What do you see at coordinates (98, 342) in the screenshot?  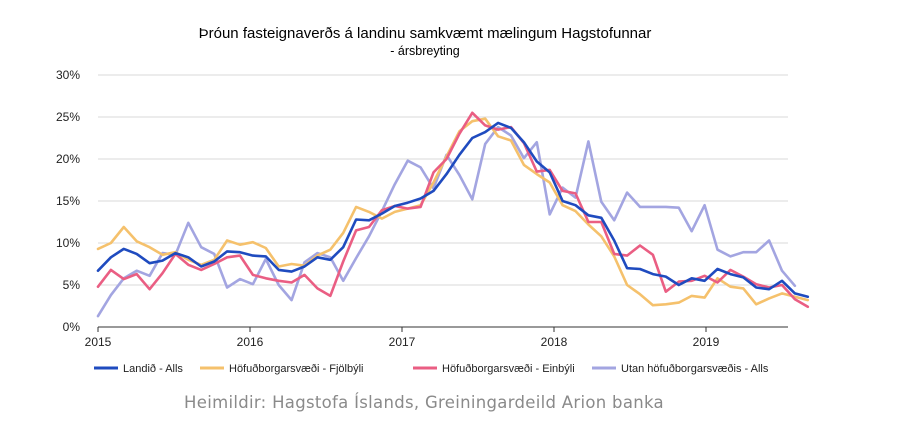 I see `x-tick-label: 2015` at bounding box center [98, 342].